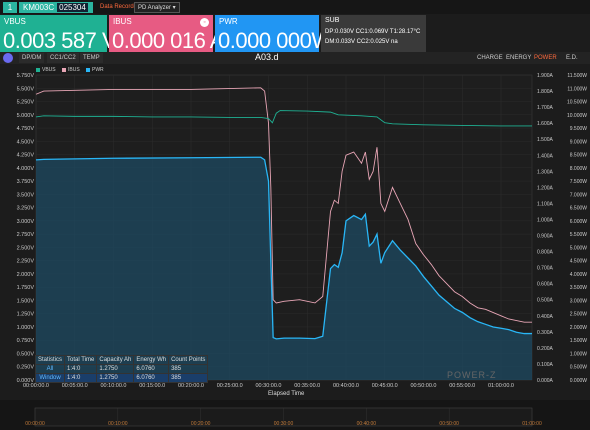 The image size is (590, 430). Describe the element at coordinates (8, 58) in the screenshot. I see `chart-menu-icon` at that location.